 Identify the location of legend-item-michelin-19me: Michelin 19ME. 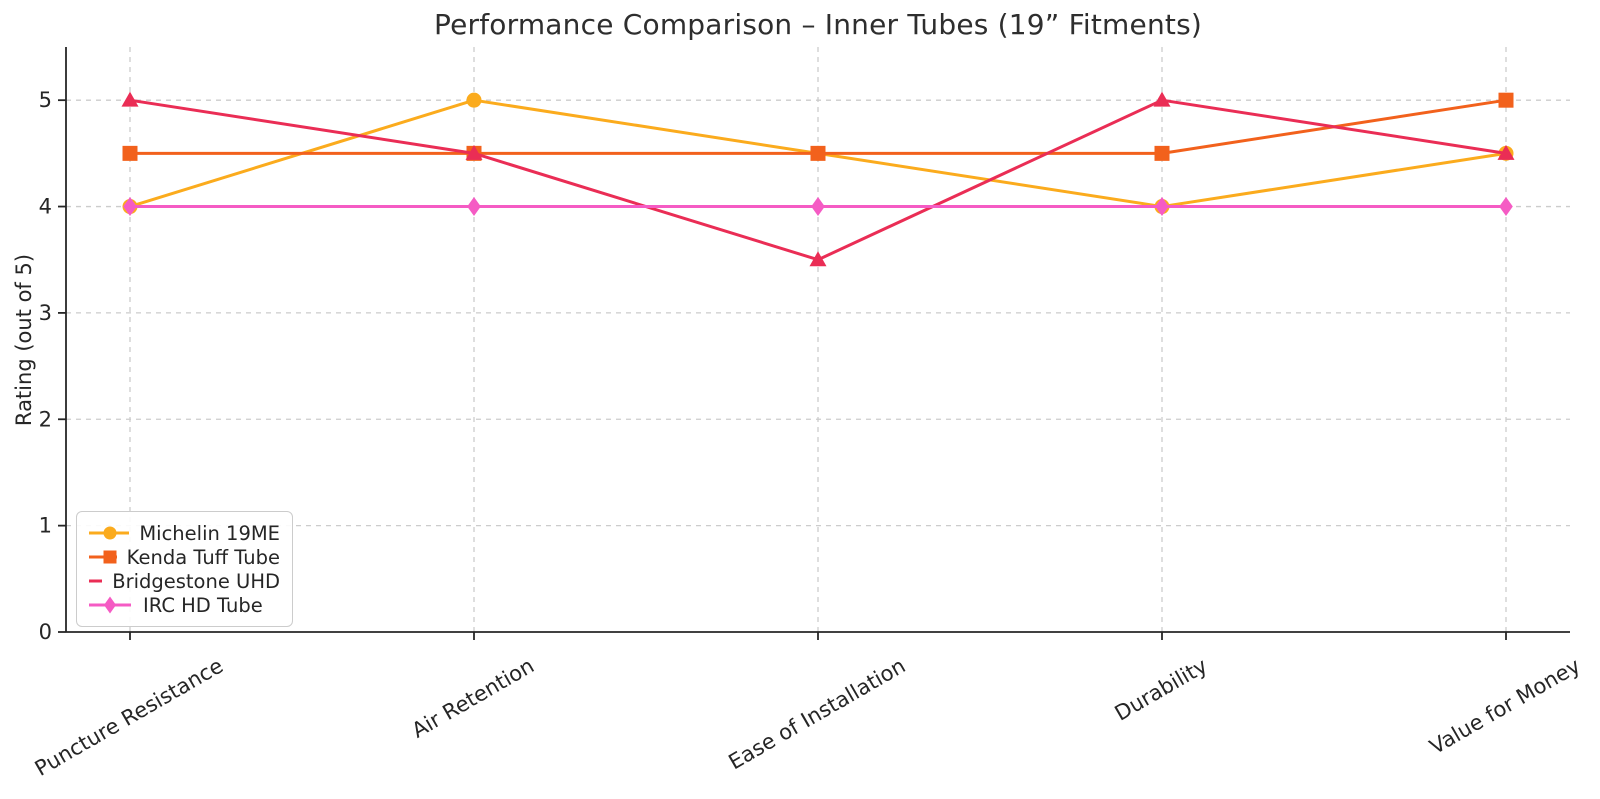
(183, 533).